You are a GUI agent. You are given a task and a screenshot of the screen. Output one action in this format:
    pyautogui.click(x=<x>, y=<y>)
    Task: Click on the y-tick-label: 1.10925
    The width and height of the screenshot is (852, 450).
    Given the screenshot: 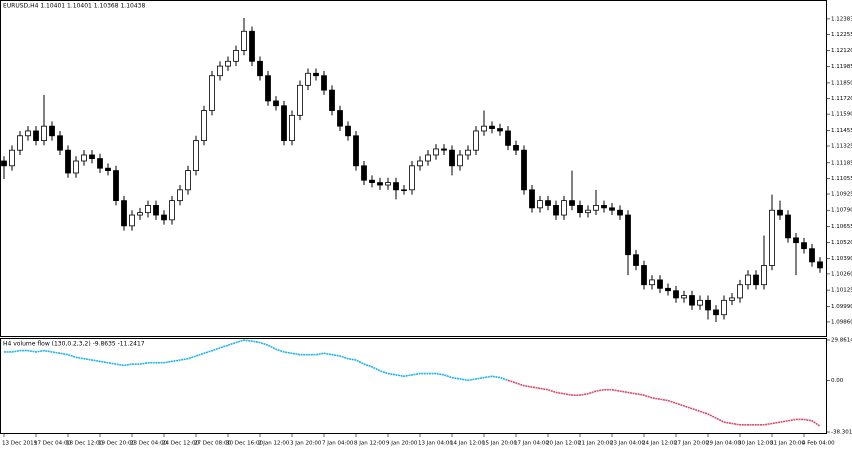 What is the action you would take?
    pyautogui.click(x=841, y=195)
    